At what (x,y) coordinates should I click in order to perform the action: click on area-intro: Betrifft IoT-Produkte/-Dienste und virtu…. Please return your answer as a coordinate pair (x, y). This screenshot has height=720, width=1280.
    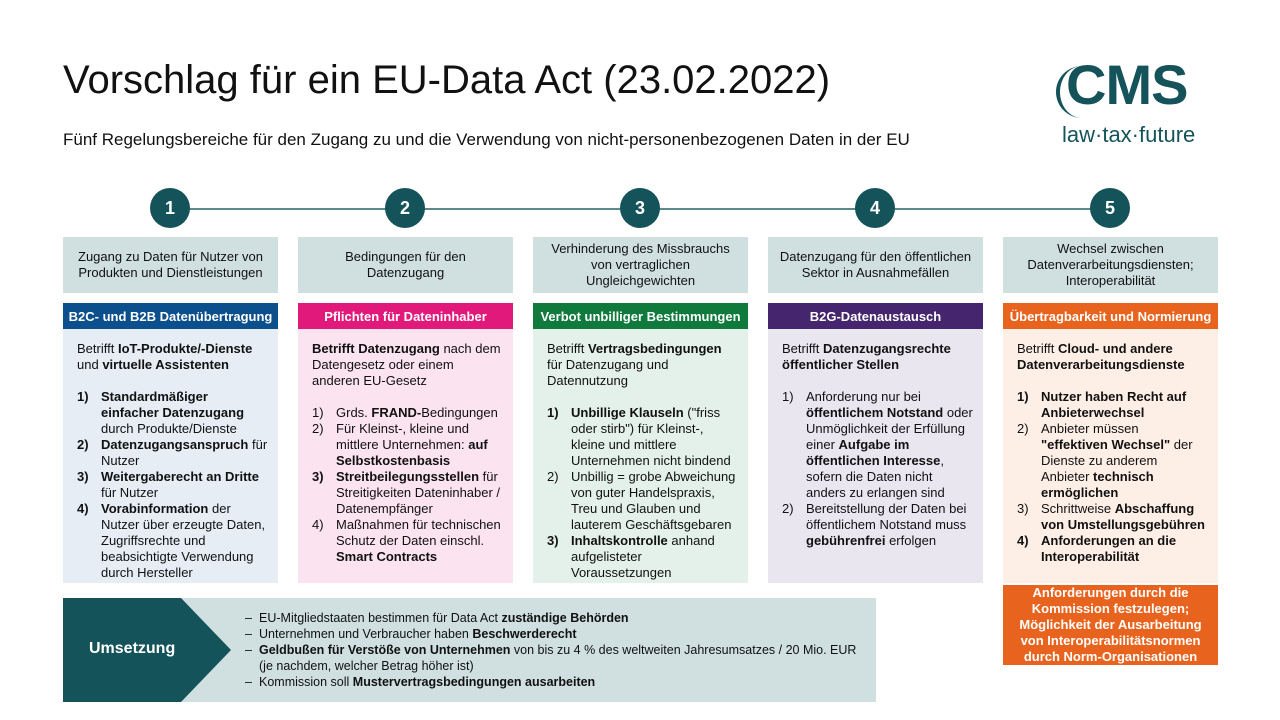
    Looking at the image, I should click on (172, 357).